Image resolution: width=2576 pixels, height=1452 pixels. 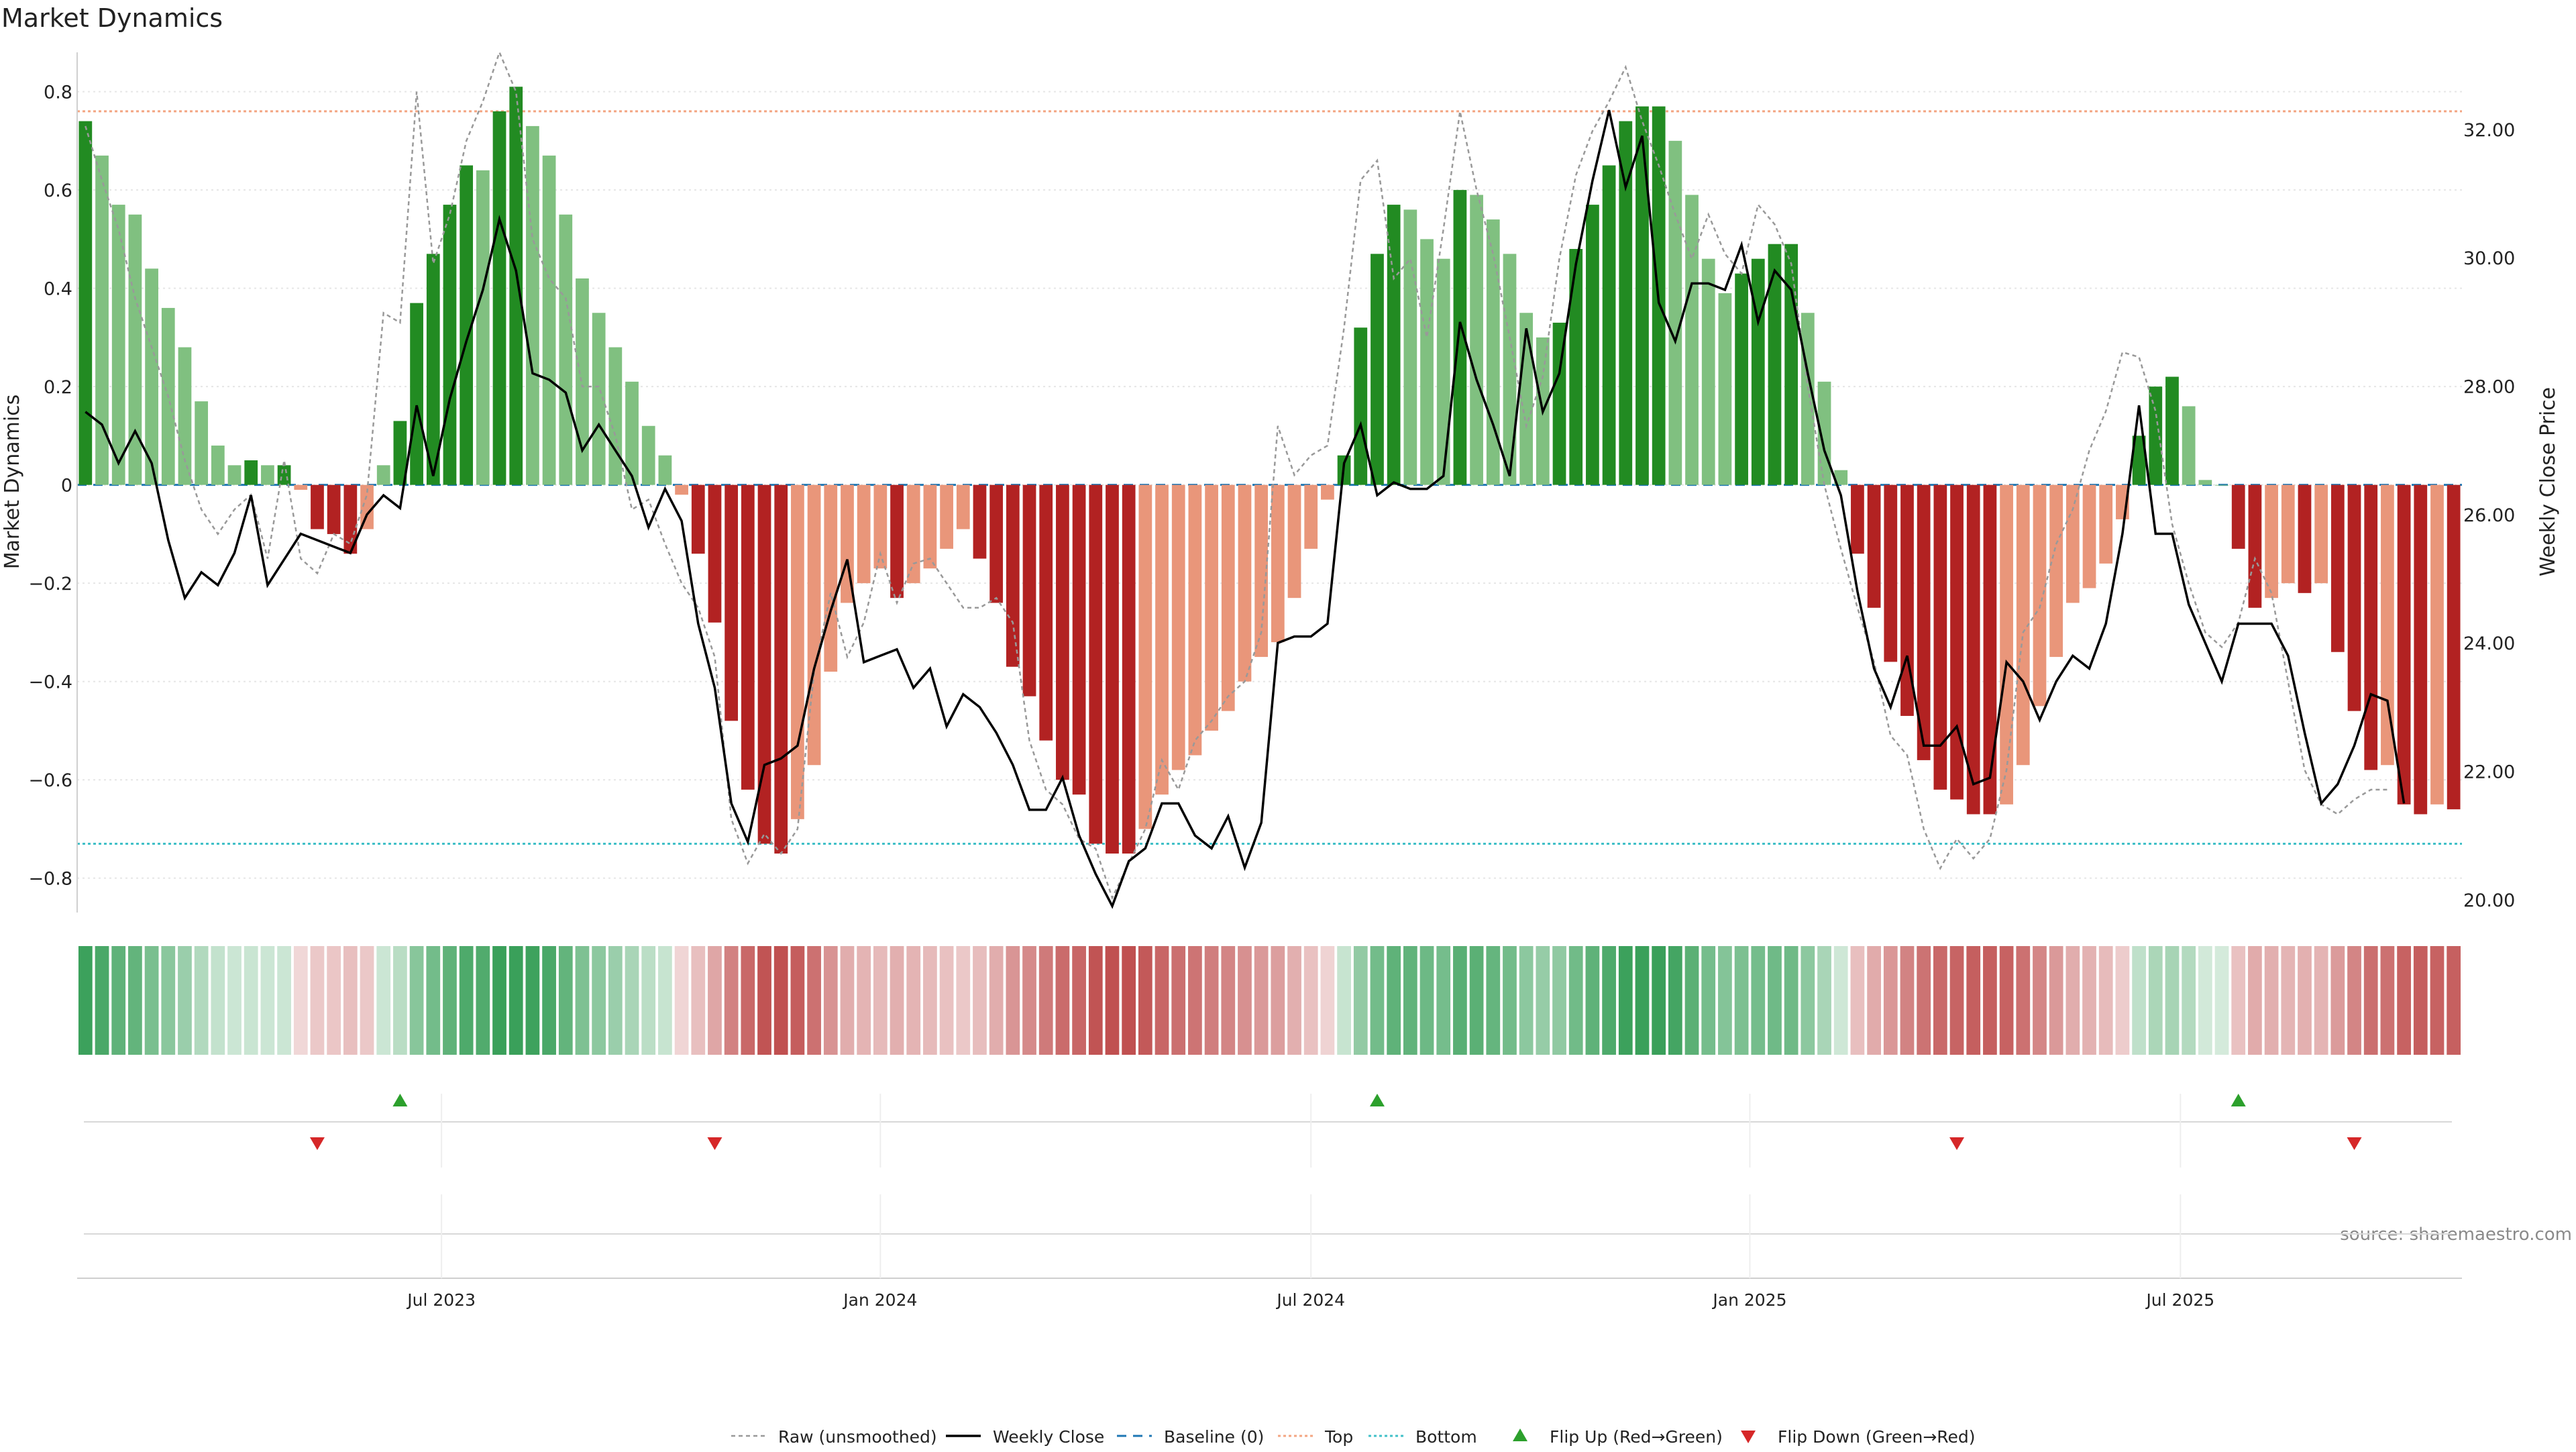 What do you see at coordinates (2548, 482) in the screenshot?
I see `right-axis-label: Weekly Close Price` at bounding box center [2548, 482].